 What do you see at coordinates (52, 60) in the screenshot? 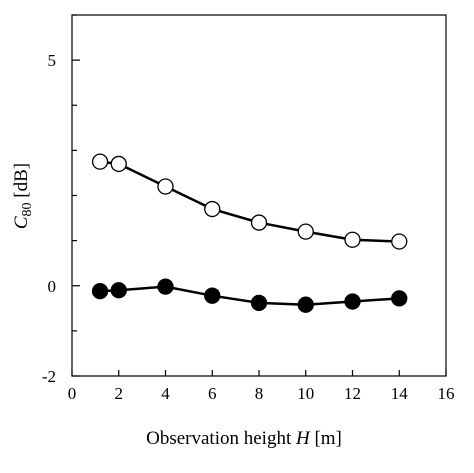
I see `y-tick-label: 5` at bounding box center [52, 60].